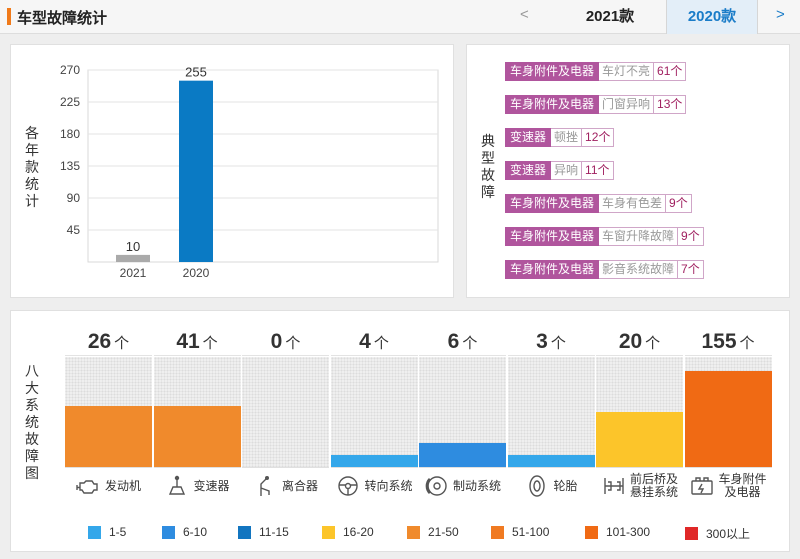 This screenshot has height=559, width=800. I want to click on system-count-value: 4, so click(365, 341).